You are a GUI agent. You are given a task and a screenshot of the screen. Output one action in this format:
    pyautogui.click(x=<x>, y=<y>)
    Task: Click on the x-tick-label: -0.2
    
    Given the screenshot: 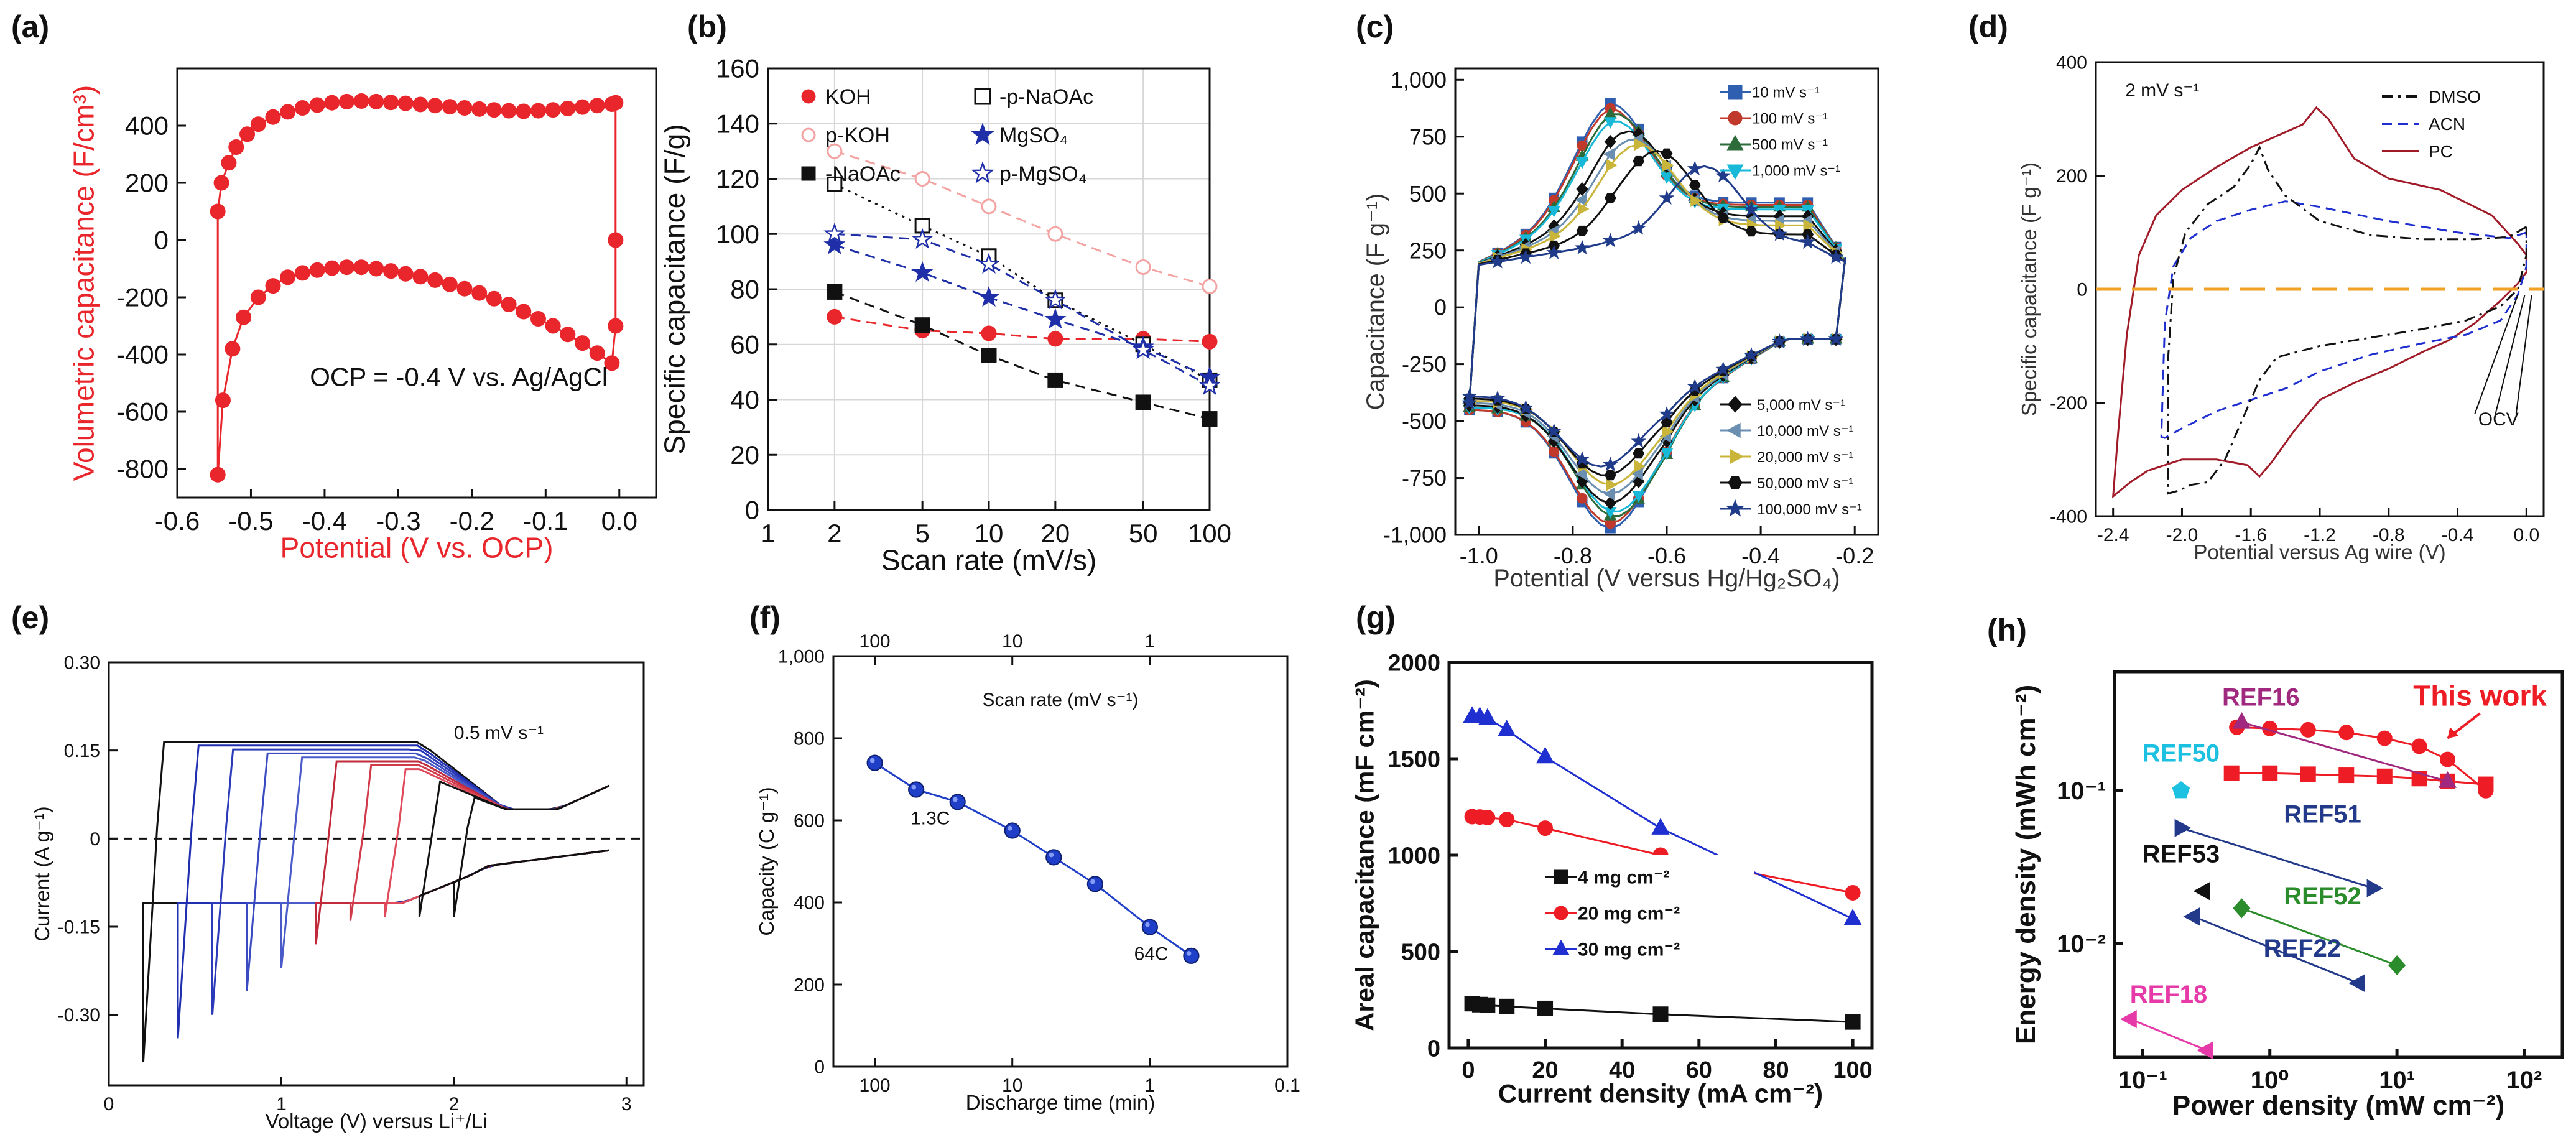 What is the action you would take?
    pyautogui.click(x=1855, y=555)
    